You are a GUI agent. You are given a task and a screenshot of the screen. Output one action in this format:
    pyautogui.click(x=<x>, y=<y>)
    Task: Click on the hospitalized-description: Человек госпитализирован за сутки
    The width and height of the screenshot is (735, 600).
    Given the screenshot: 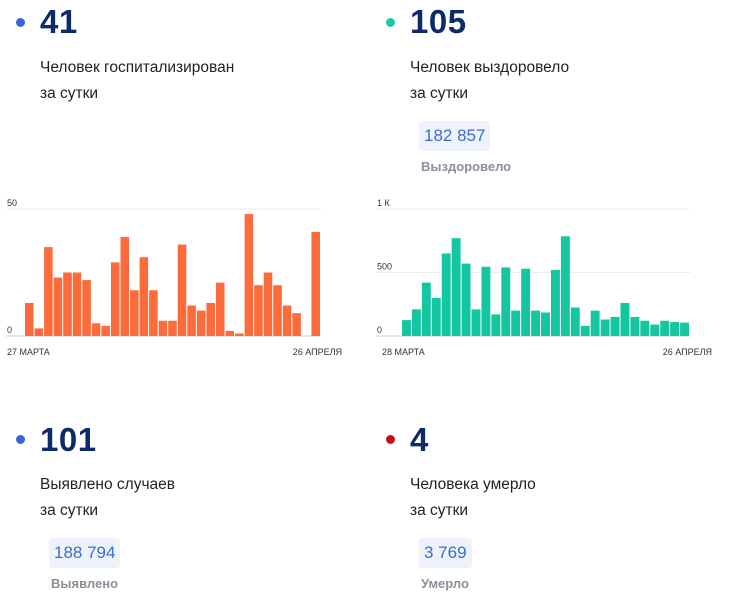 What is the action you would take?
    pyautogui.click(x=137, y=80)
    